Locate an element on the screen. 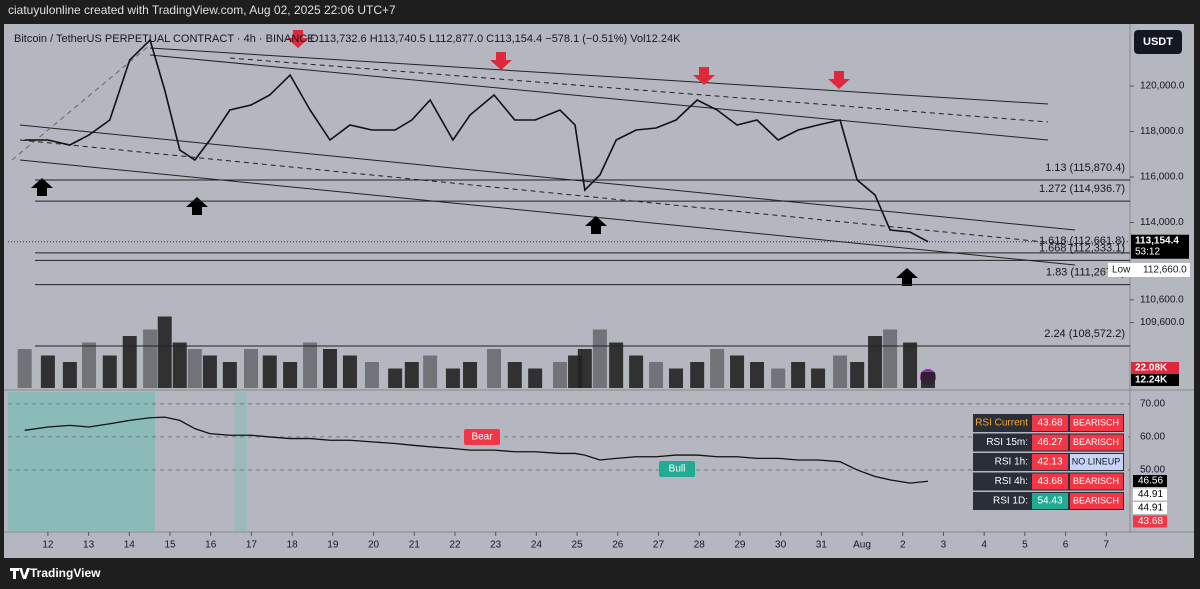 Image resolution: width=1200 pixels, height=589 pixels. level-label: 1.618 (112,661.8) is located at coordinates (1082, 241).